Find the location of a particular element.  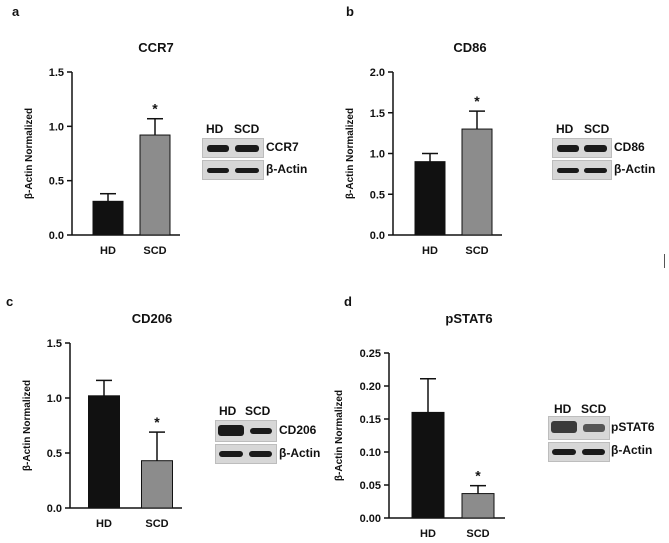

western-blot: HD SCD pSTAT6 β-Actin is located at coordinates (607, 435).